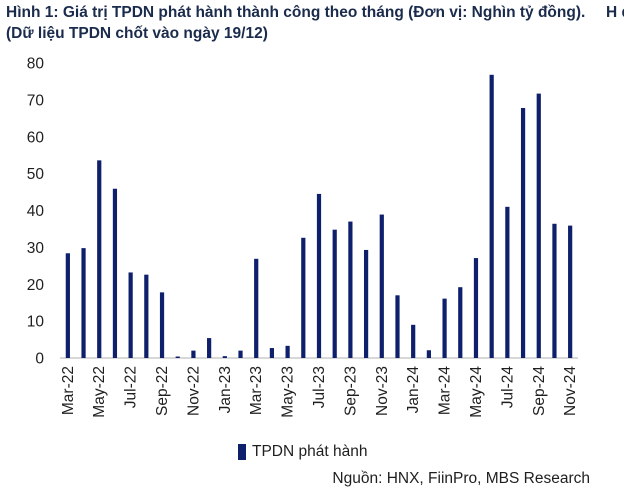 The image size is (624, 498). I want to click on x-tick-label: Sep-22, so click(162, 391).